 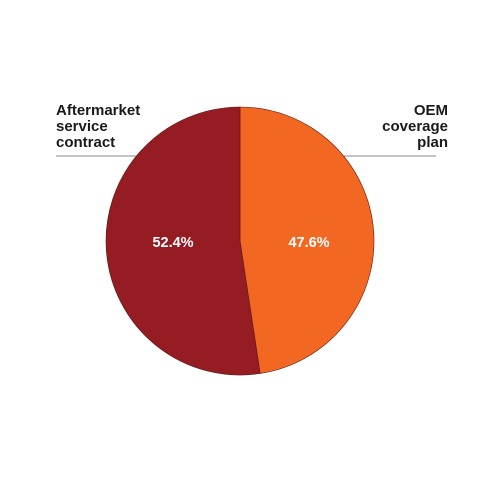 I want to click on slice-value-oem: 47.6%, so click(x=308, y=243).